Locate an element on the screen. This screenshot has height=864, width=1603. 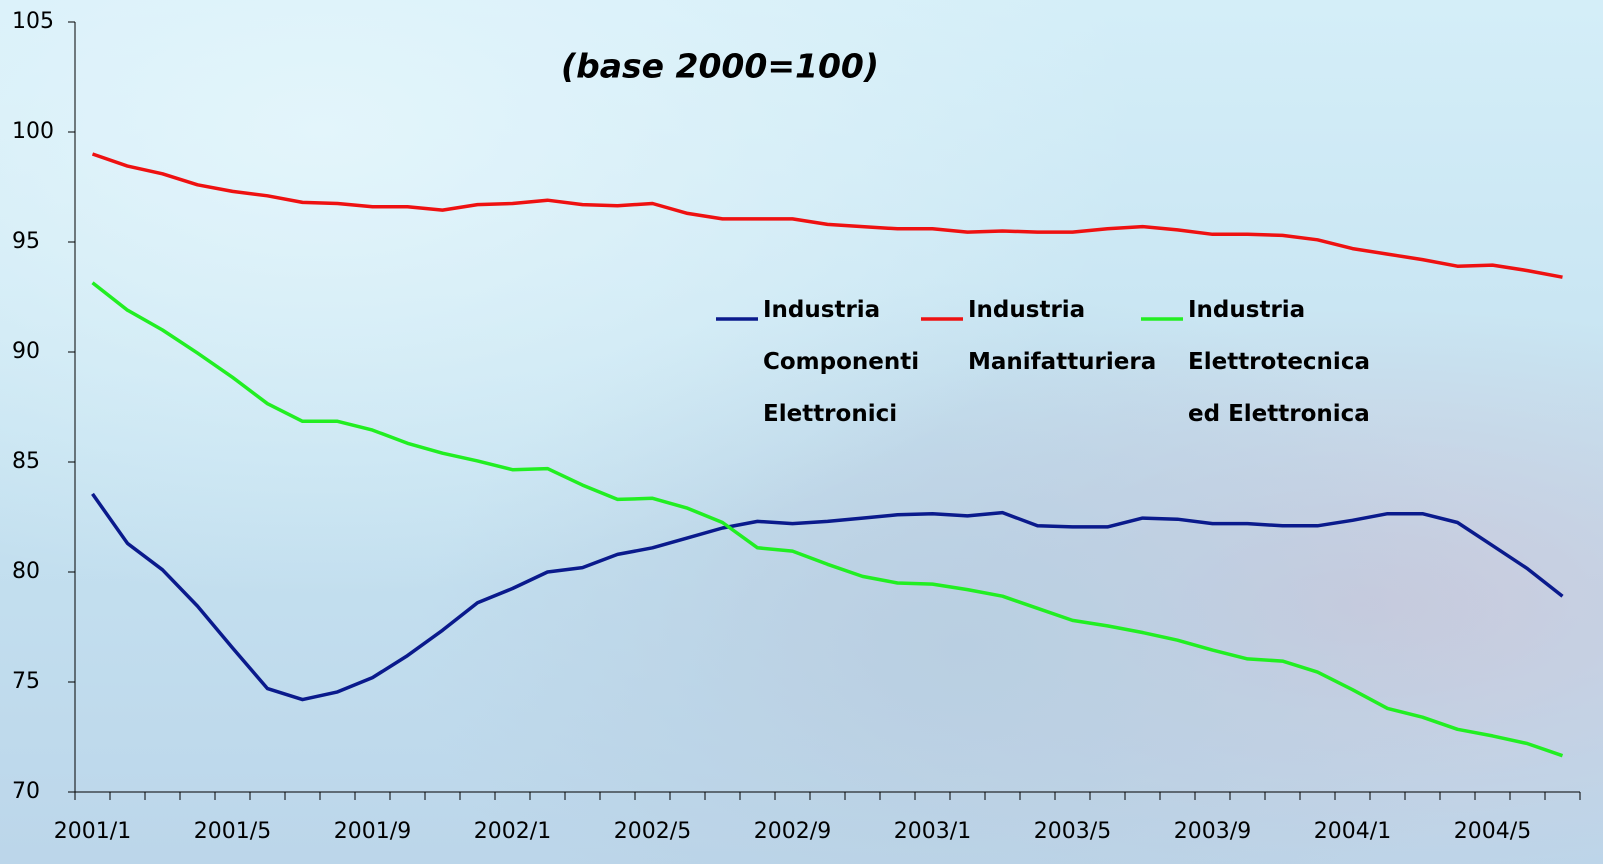
legend-label: Industria Manifatturiera is located at coordinates (1062, 336).